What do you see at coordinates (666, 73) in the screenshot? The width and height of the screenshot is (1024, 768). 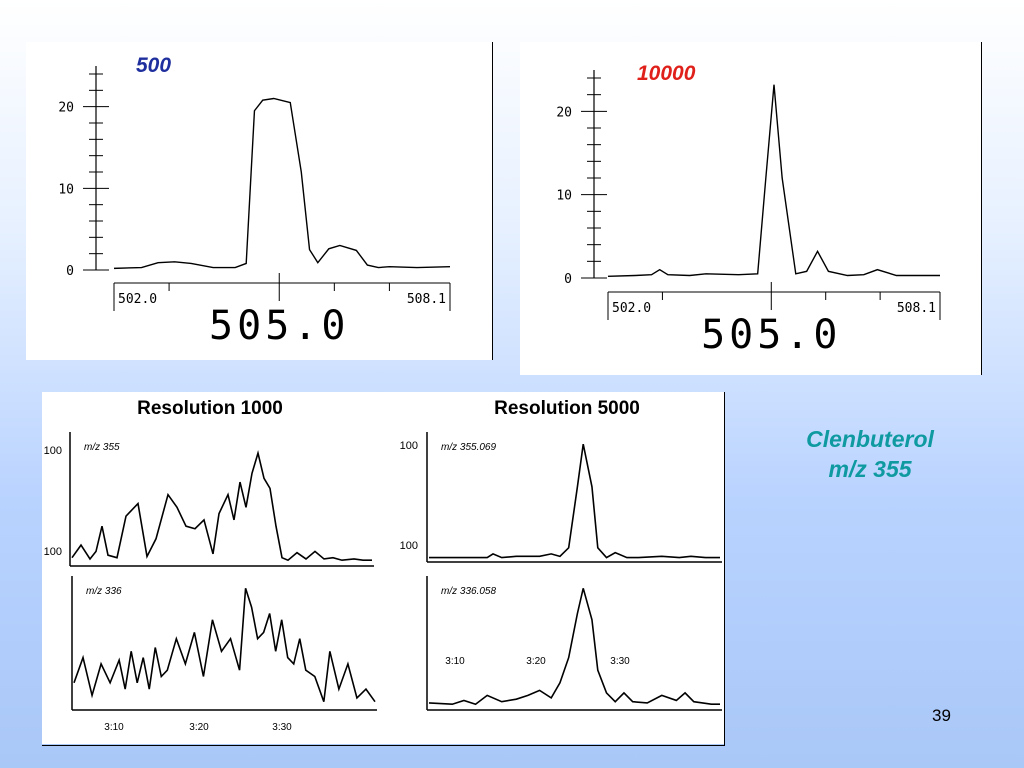 I see `resolution-10000-label: 10000` at bounding box center [666, 73].